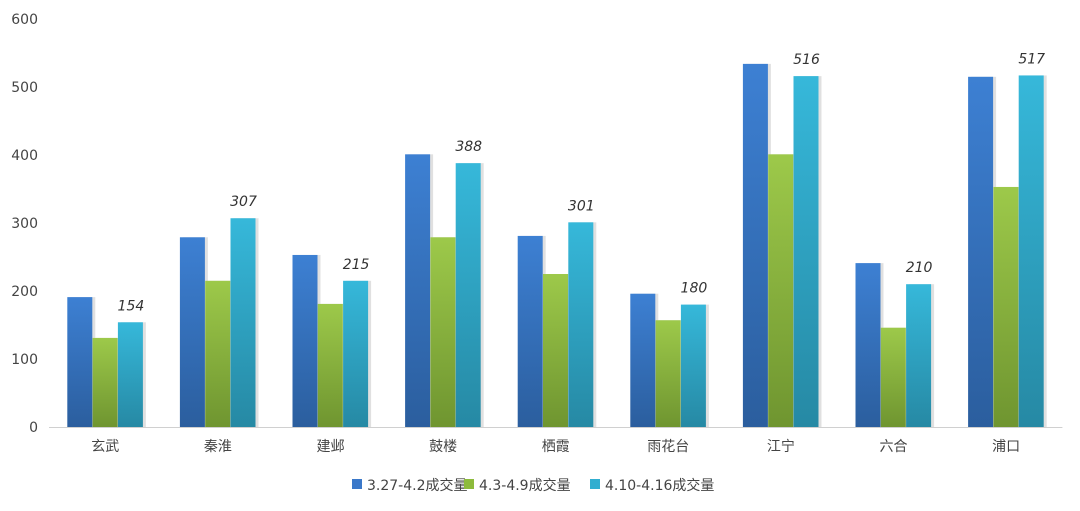 Image resolution: width=1080 pixels, height=511 pixels. I want to click on data-label: 516, so click(806, 60).